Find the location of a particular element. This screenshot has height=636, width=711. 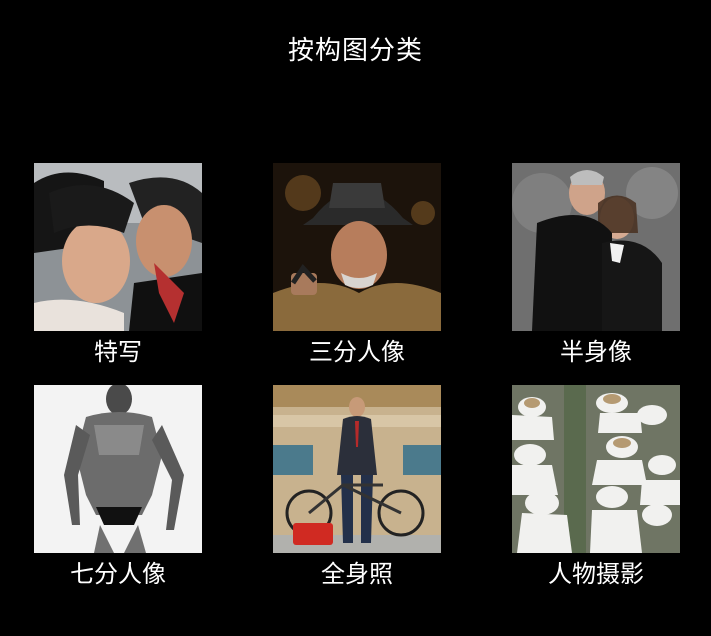

category-card-half-body: 半身像 is located at coordinates (596, 266).